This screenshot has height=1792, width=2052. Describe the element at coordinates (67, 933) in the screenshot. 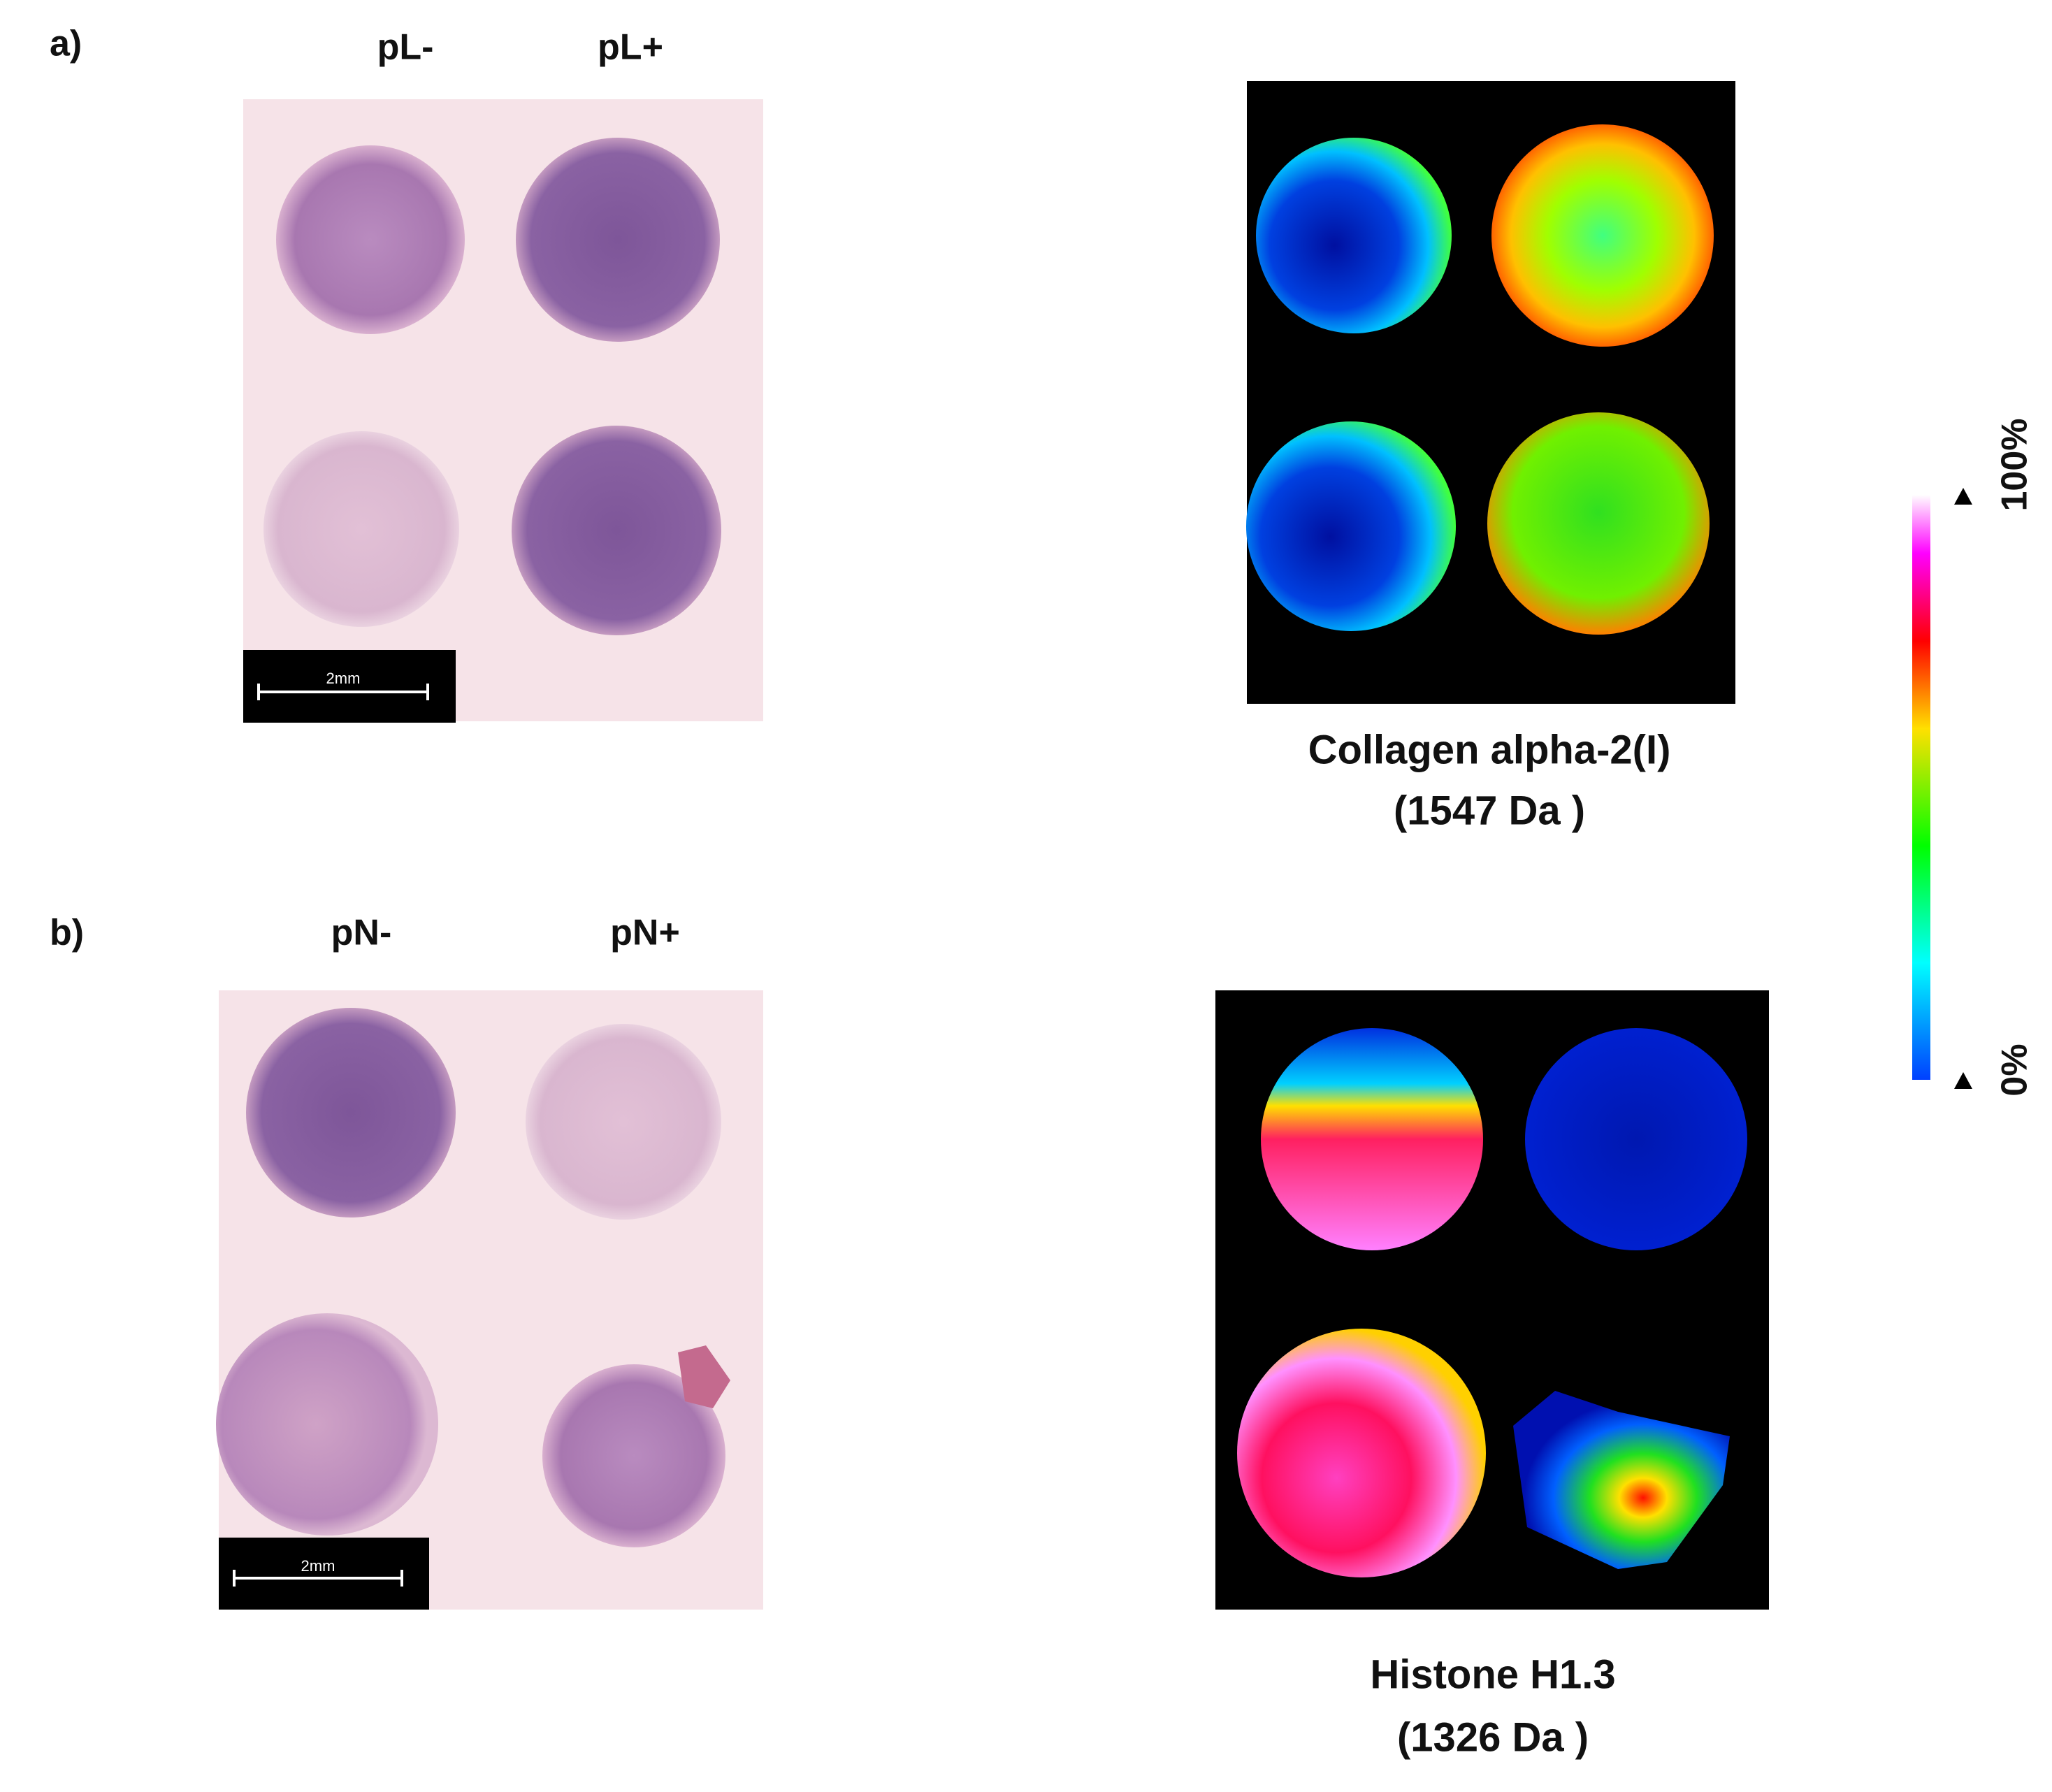

I see `panel-label: b)` at that location.